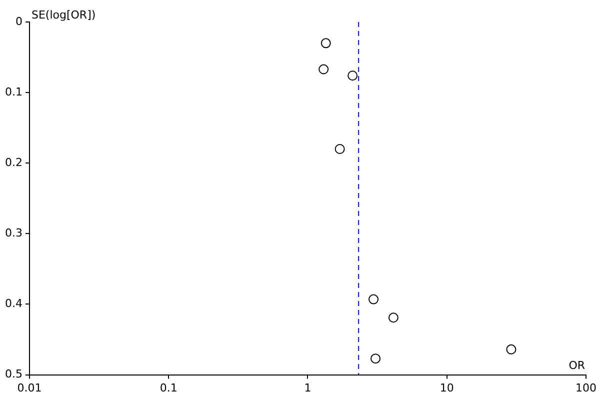 The width and height of the screenshot is (600, 400). I want to click on y-tick-label: 0.1, so click(13, 91).